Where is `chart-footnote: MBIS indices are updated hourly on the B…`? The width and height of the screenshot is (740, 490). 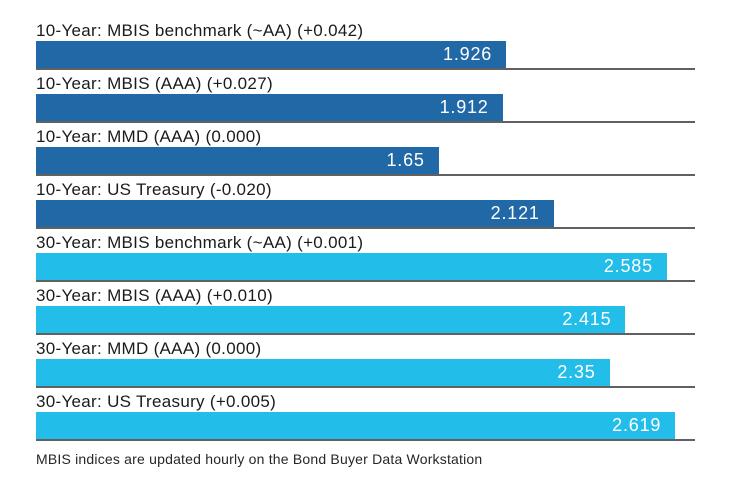 chart-footnote: MBIS indices are updated hourly on the B… is located at coordinates (259, 459).